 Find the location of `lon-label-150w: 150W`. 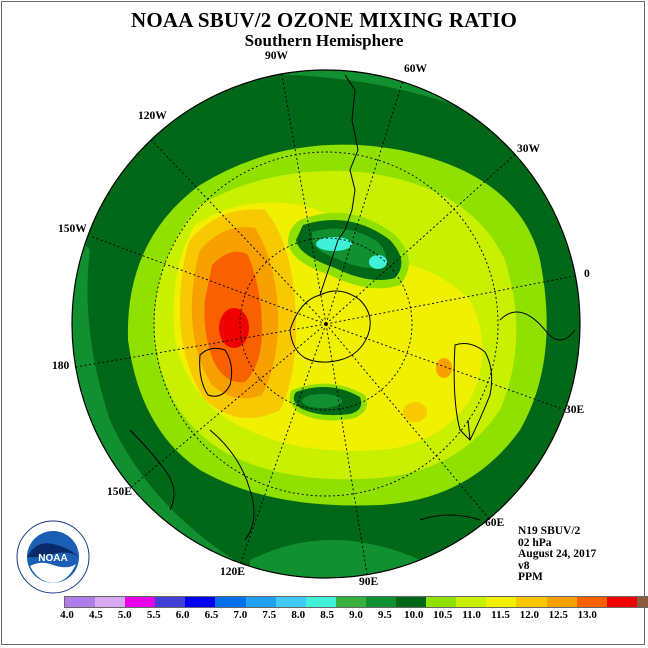

lon-label-150w: 150W is located at coordinates (72, 229).